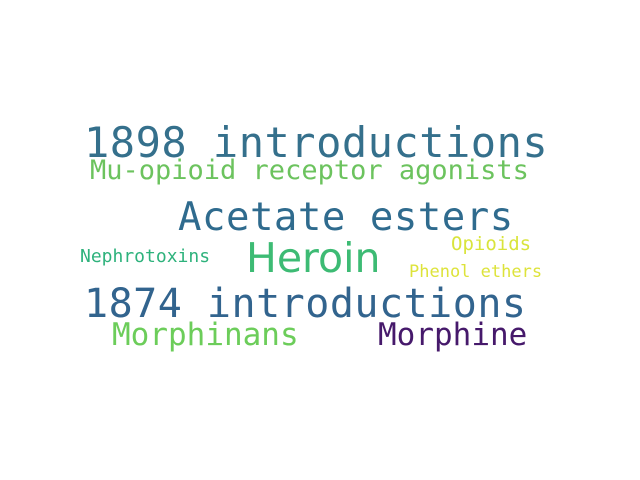 This screenshot has height=480, width=640. I want to click on word-mu-opioid-receptor-agonists: Mu-opioid receptor agonists, so click(309, 170).